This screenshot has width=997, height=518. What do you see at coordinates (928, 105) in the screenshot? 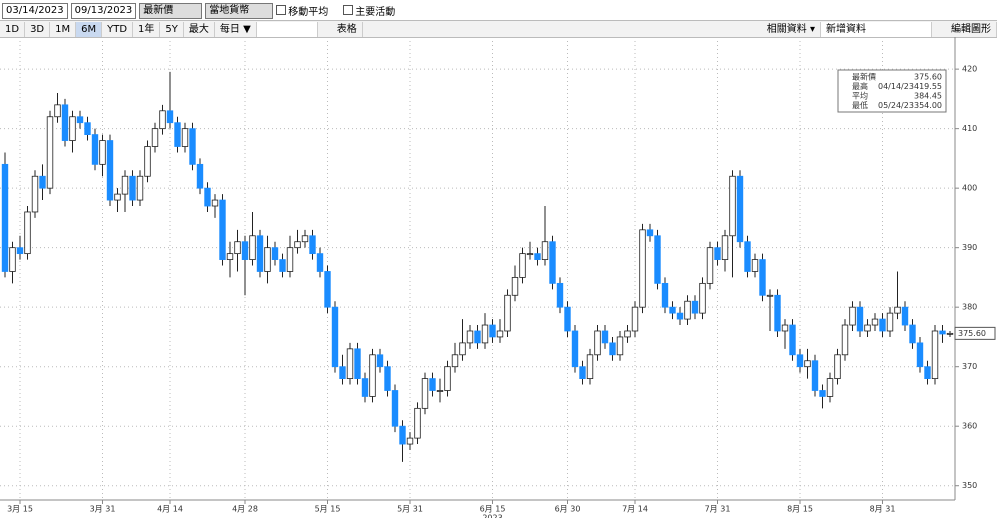
I see `legend-value: 354.00` at bounding box center [928, 105].